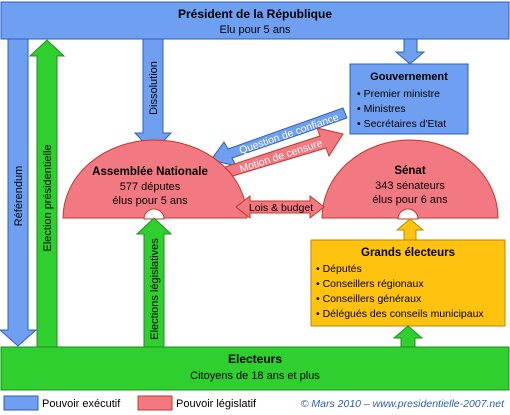 The height and width of the screenshot is (415, 510). Describe the element at coordinates (405, 124) in the screenshot. I see `gouvernement-member-label: Secrétaires d'Etat` at that location.